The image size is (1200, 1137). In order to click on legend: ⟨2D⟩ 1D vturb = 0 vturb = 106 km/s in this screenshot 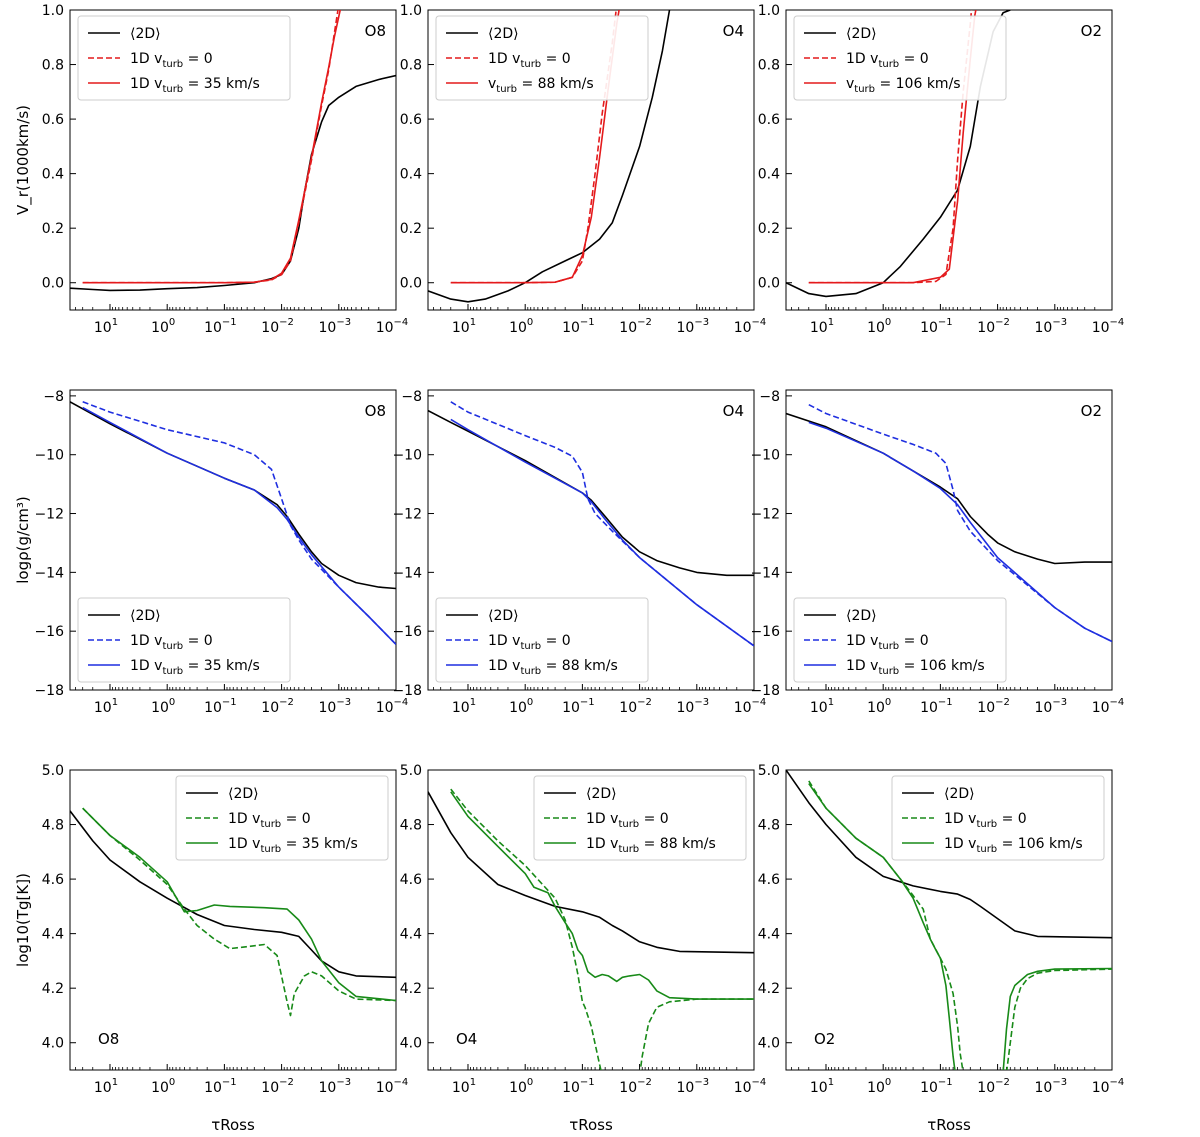, I will do `click(900, 58)`.